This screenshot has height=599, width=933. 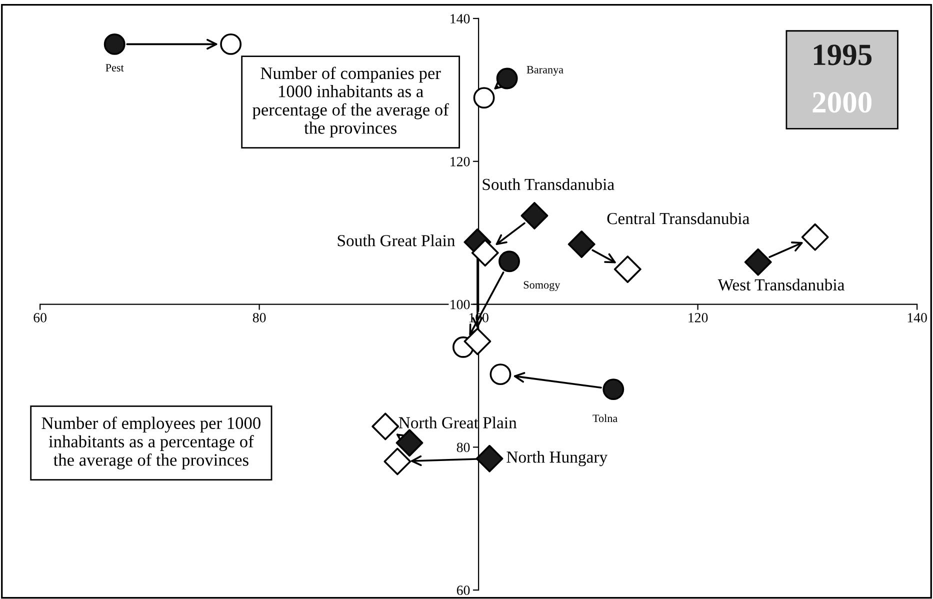 I want to click on annotation: Tolna, so click(x=605, y=418).